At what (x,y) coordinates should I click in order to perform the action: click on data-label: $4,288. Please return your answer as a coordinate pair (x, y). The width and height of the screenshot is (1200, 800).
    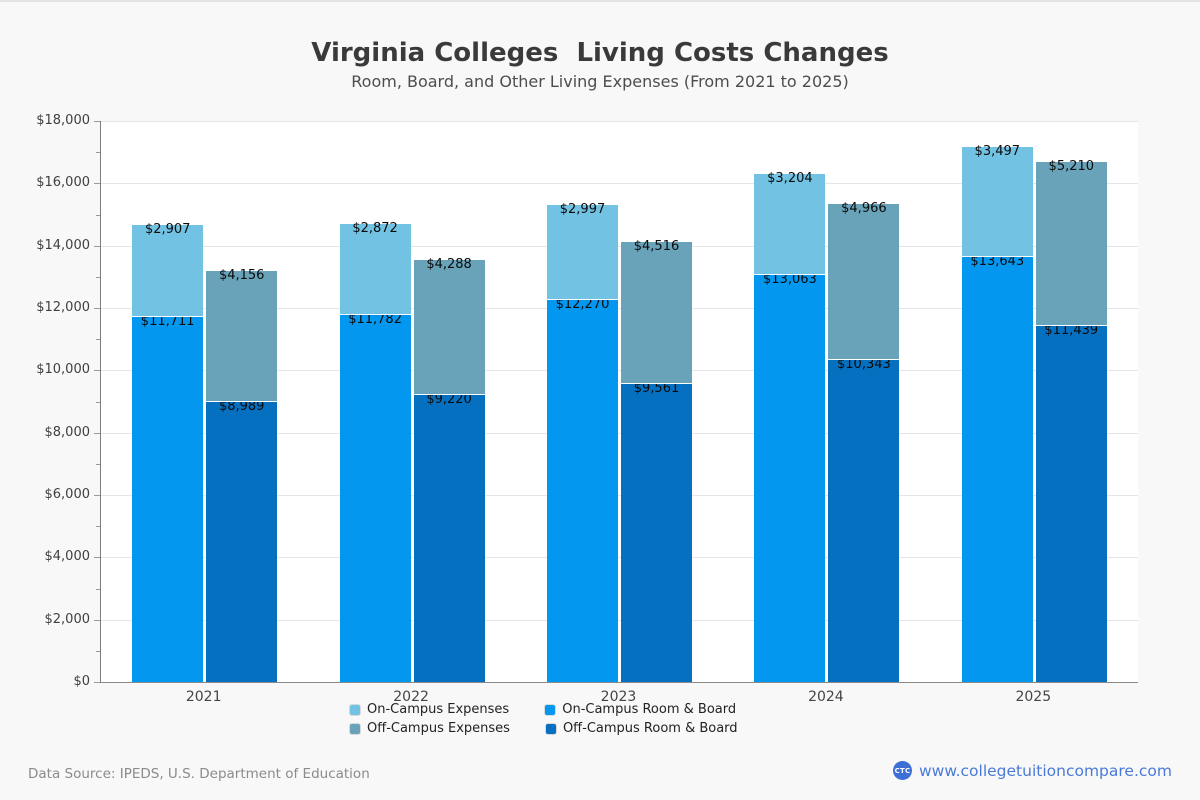
    Looking at the image, I should click on (449, 265).